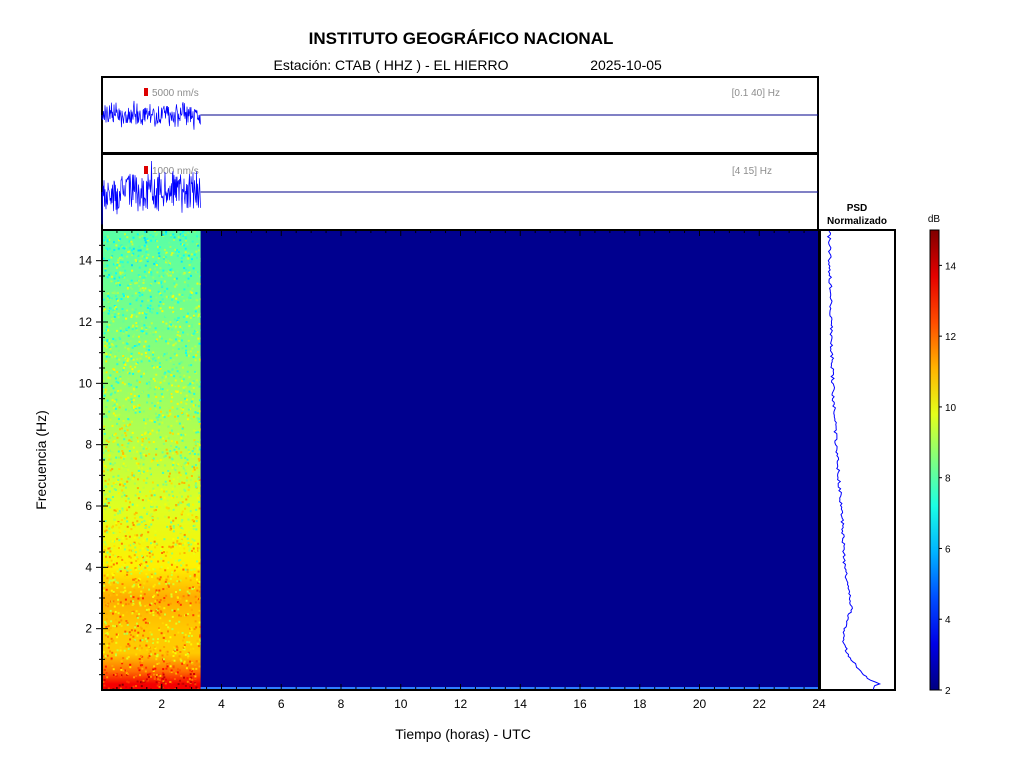  Describe the element at coordinates (626, 65) in the screenshot. I see `date-label: 2025-10-05` at that location.